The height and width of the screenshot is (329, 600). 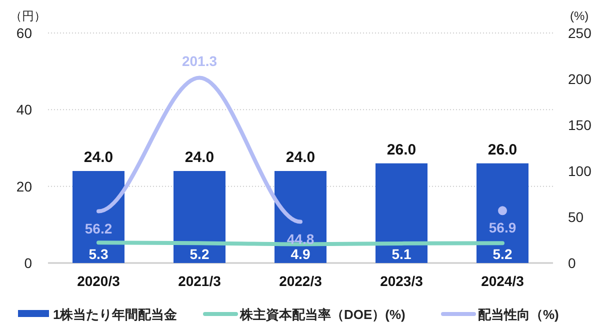 I want to click on x-tick-label: 2022/3, so click(x=300, y=281).